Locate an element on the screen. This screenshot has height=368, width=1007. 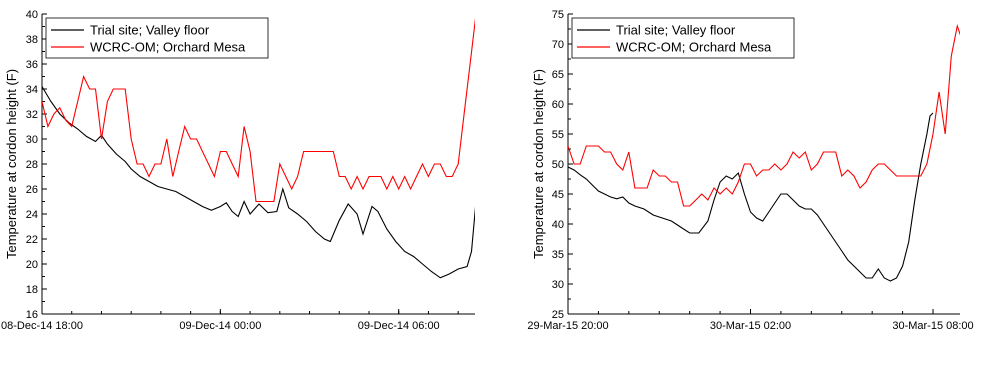
x-tick-label: 30-Mar-15 02:00 is located at coordinates (750, 326).